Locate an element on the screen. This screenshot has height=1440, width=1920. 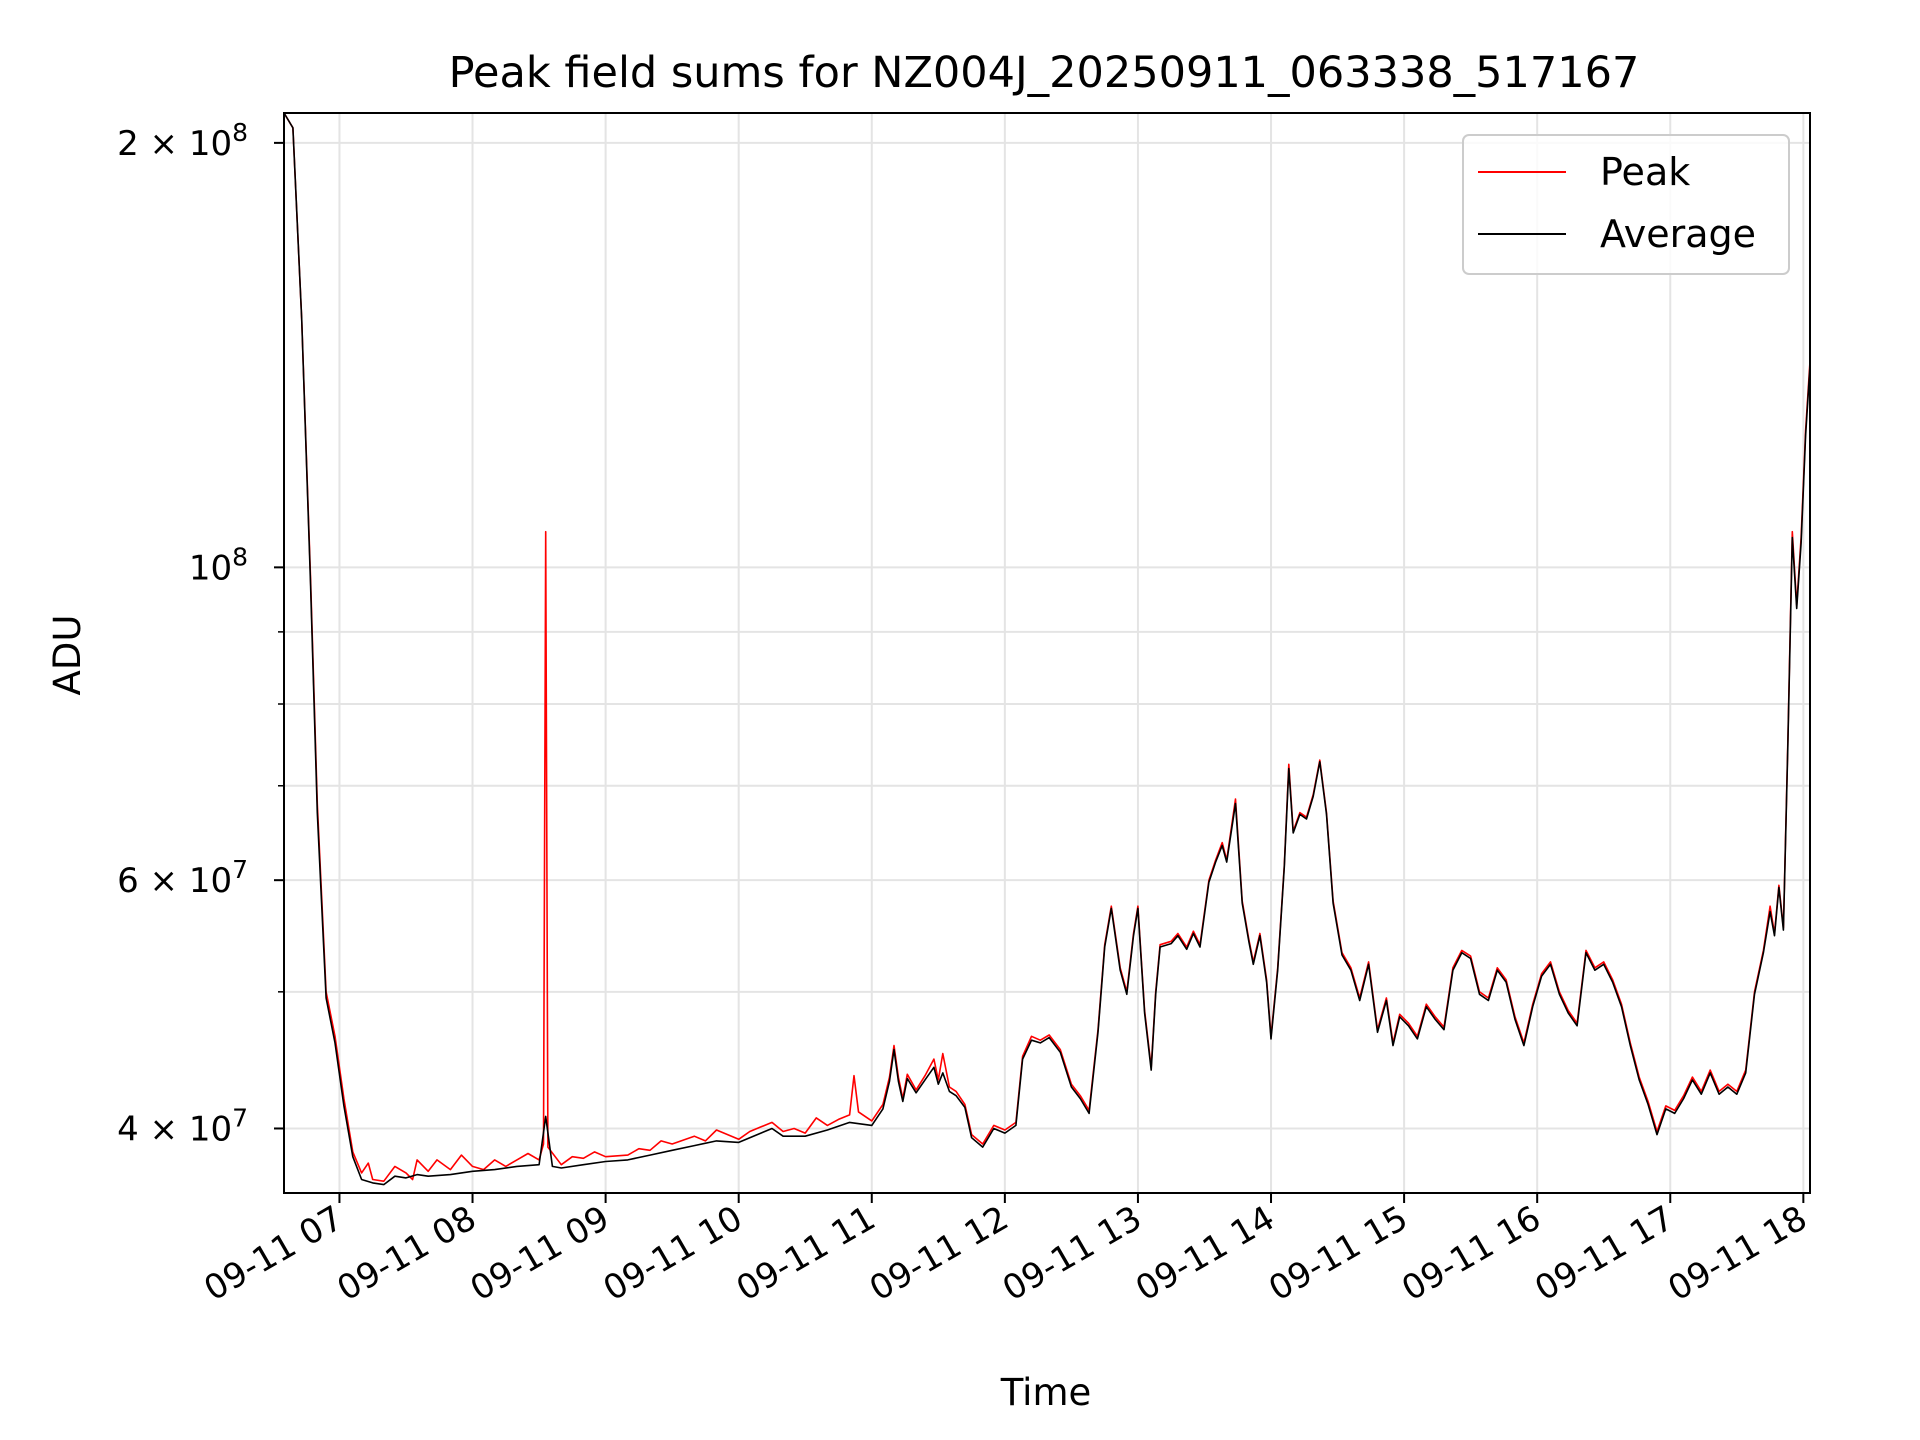
y-tick-label: 4 × 107 is located at coordinates (182, 1126).